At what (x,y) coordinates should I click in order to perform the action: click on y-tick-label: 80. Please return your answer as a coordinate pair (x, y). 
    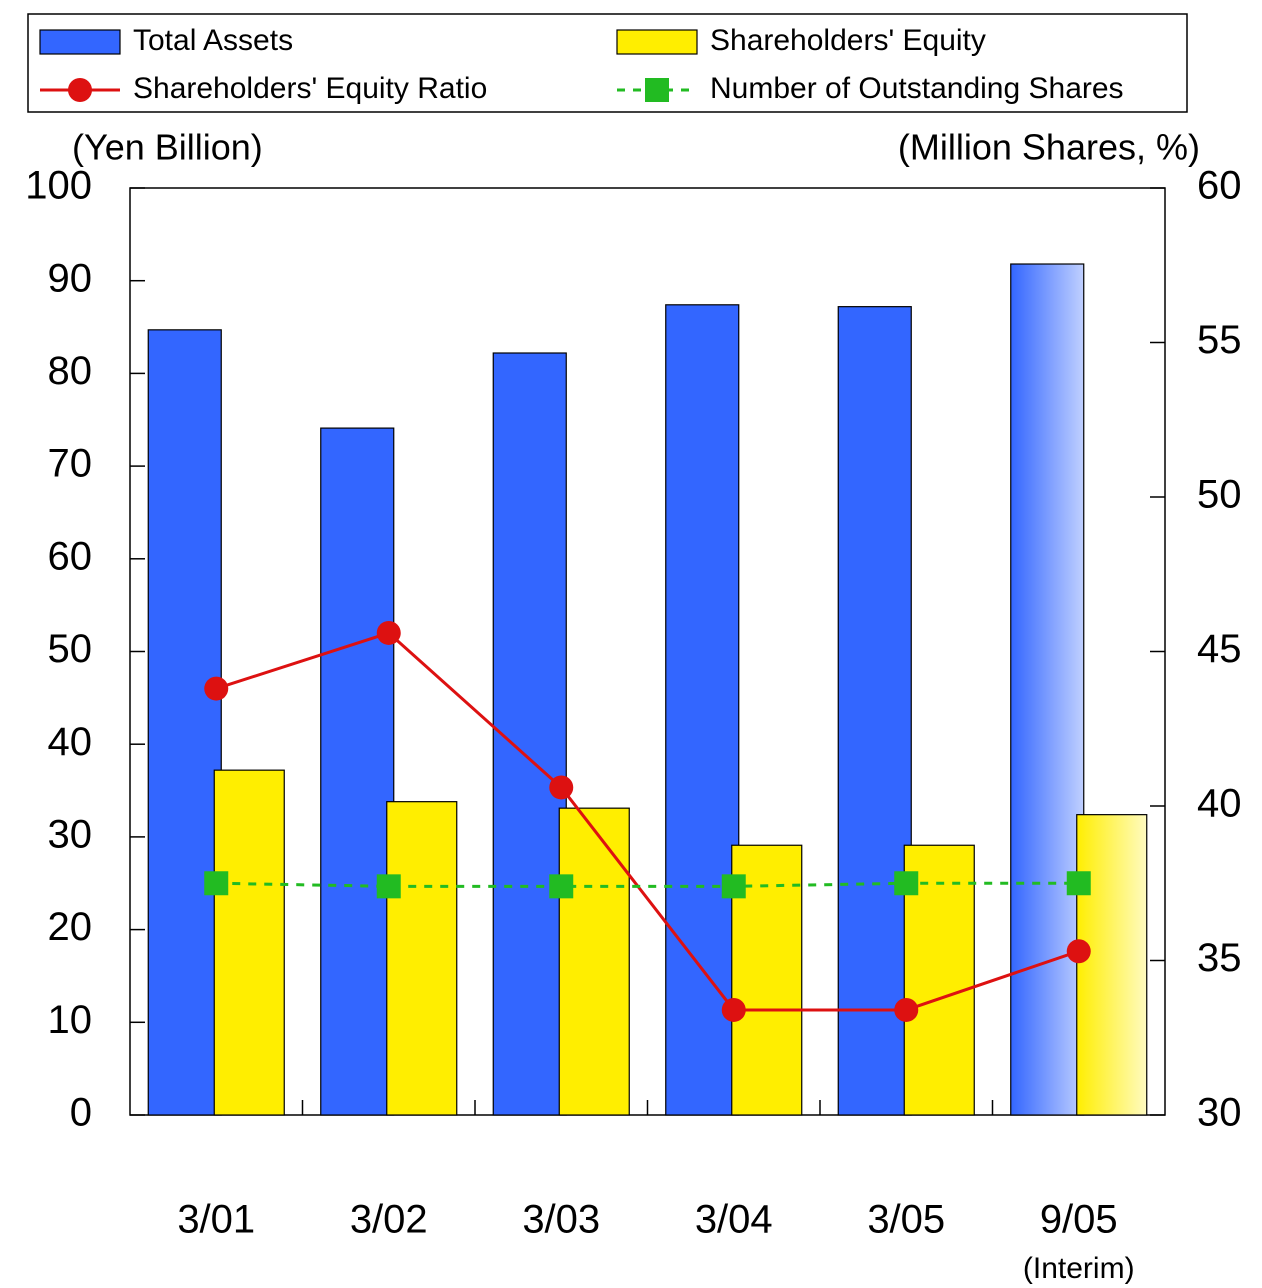
    Looking at the image, I should click on (70, 371).